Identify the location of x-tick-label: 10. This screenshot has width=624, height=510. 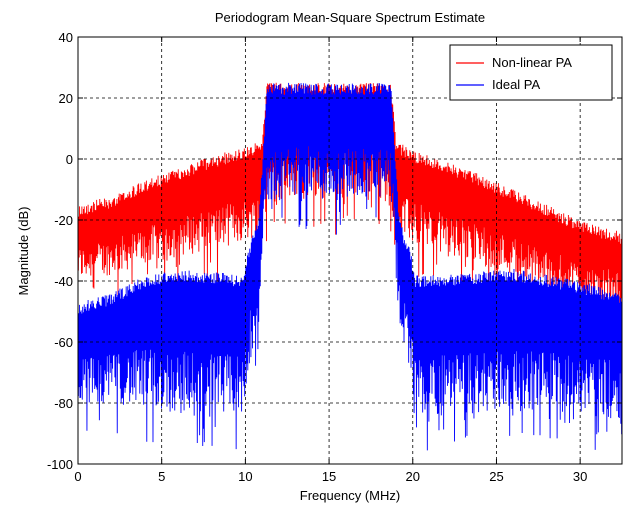
(245, 476).